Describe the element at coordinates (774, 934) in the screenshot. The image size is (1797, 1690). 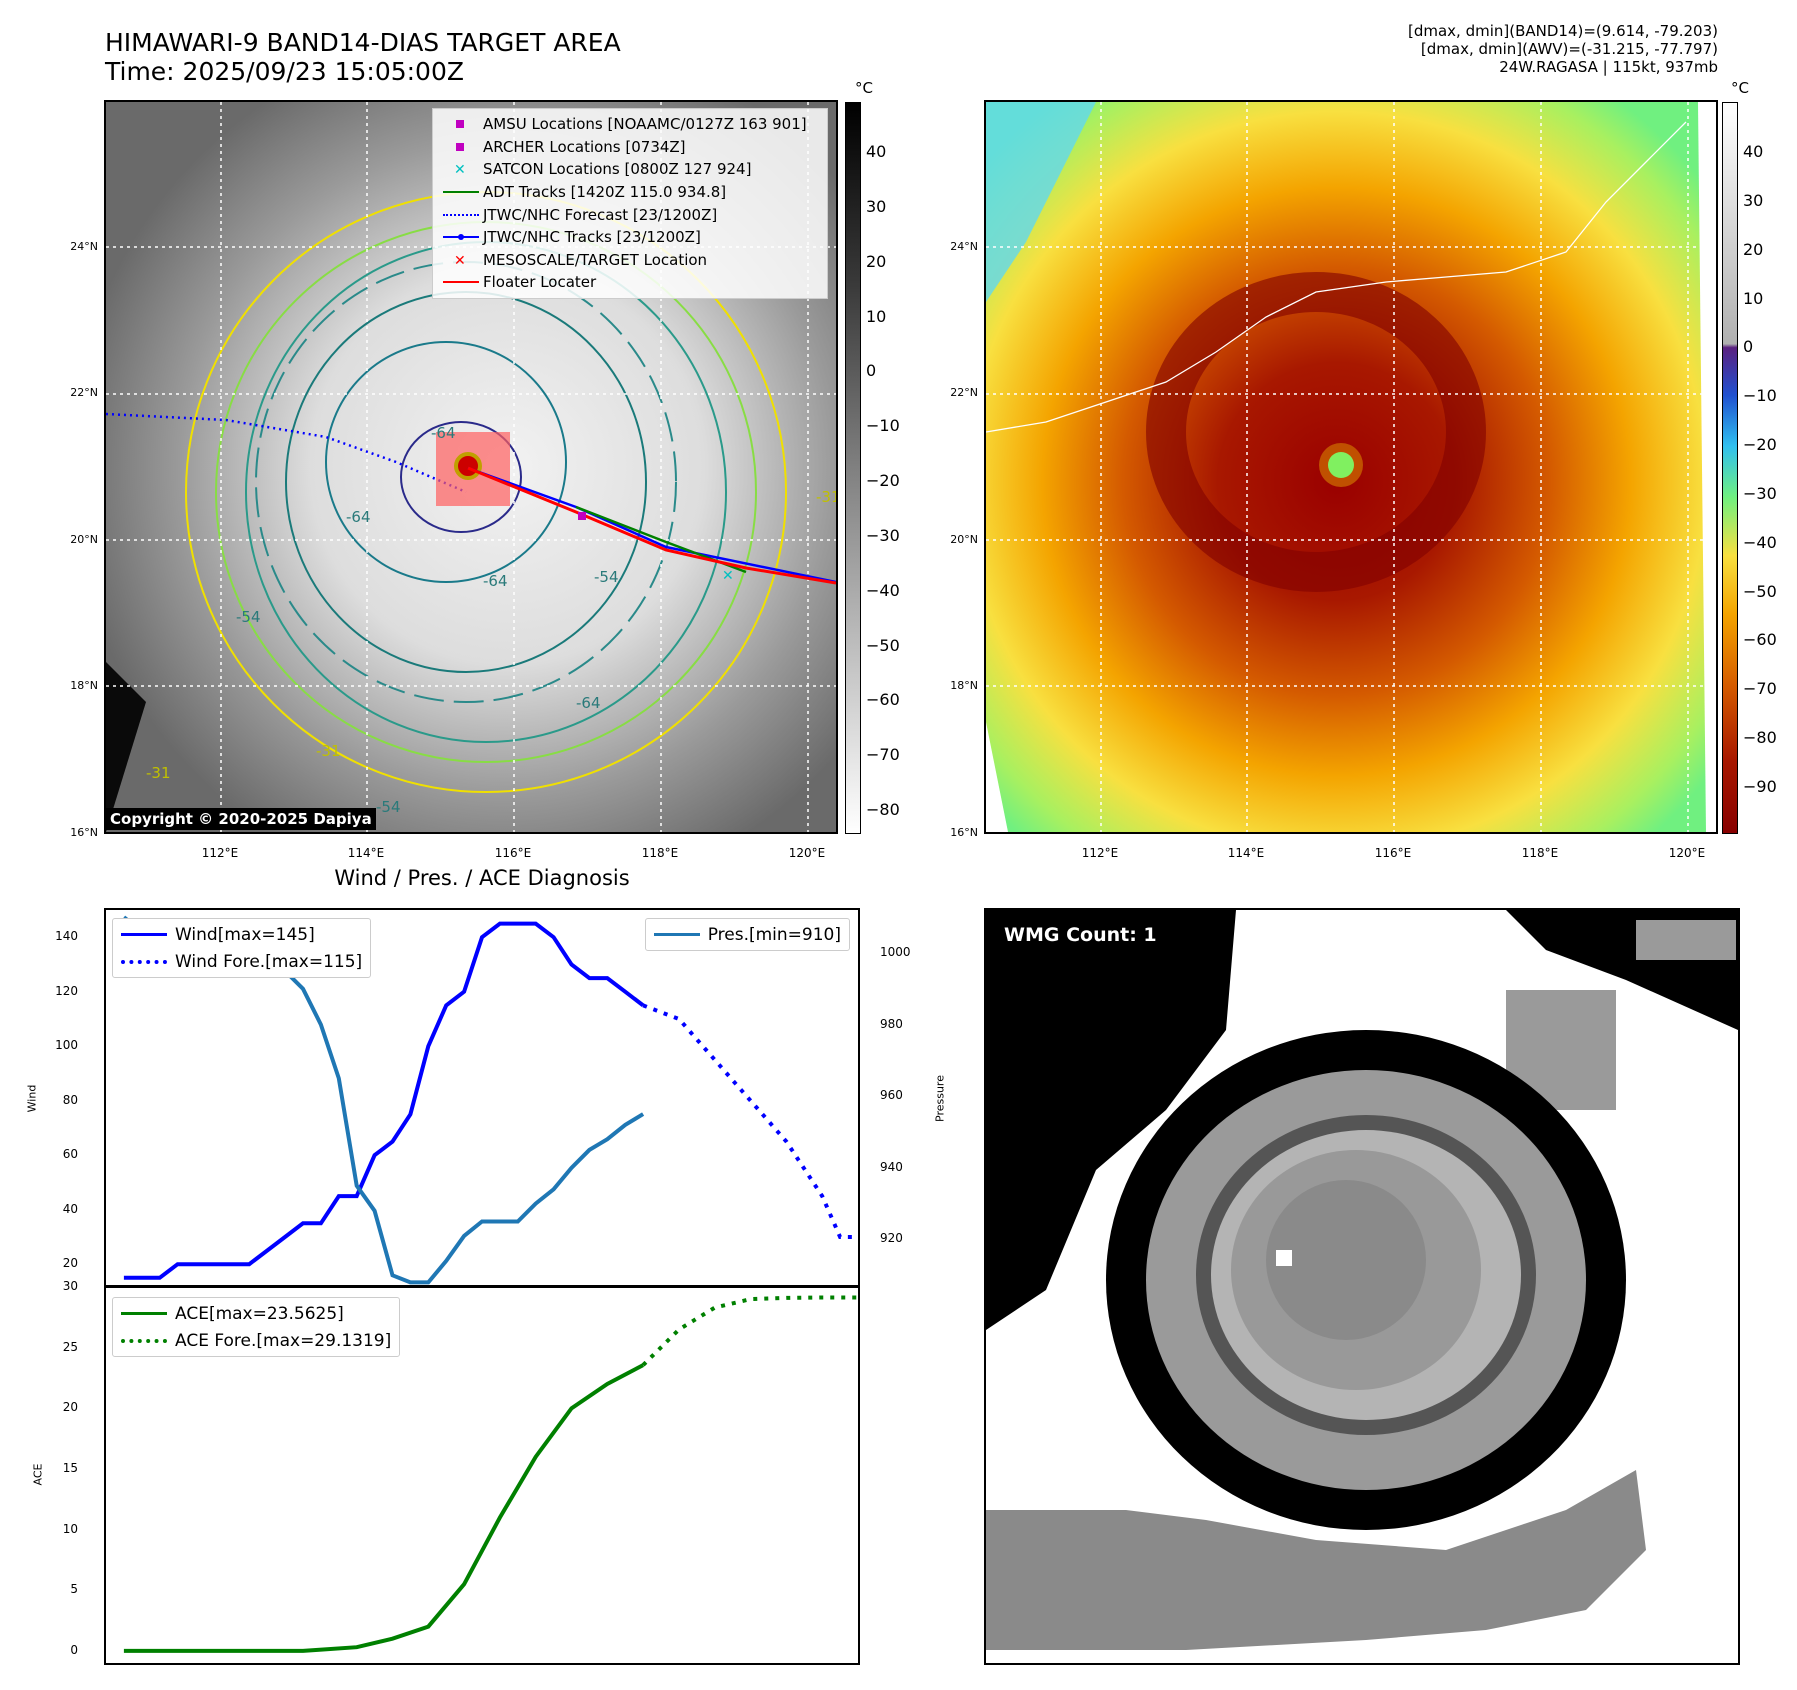
I see `legend-label: Pres.[min=910]` at that location.